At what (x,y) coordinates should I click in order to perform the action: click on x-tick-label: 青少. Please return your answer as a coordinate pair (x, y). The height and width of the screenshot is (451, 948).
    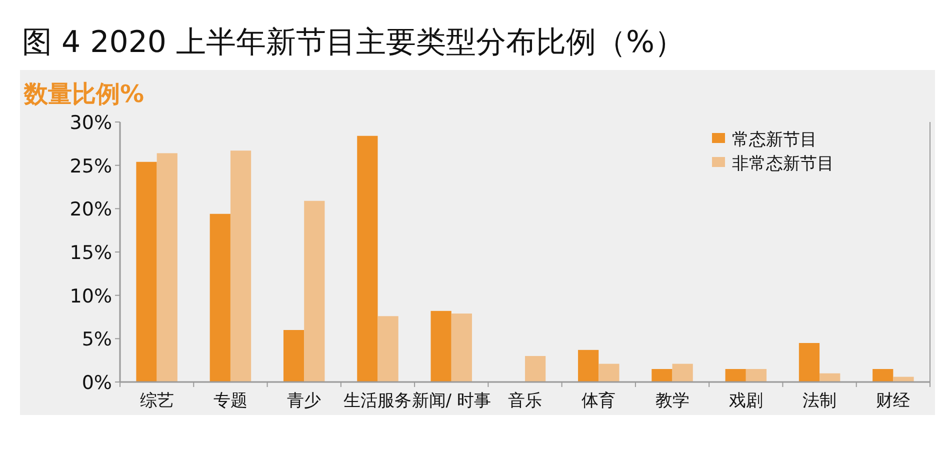
    Looking at the image, I should click on (304, 401).